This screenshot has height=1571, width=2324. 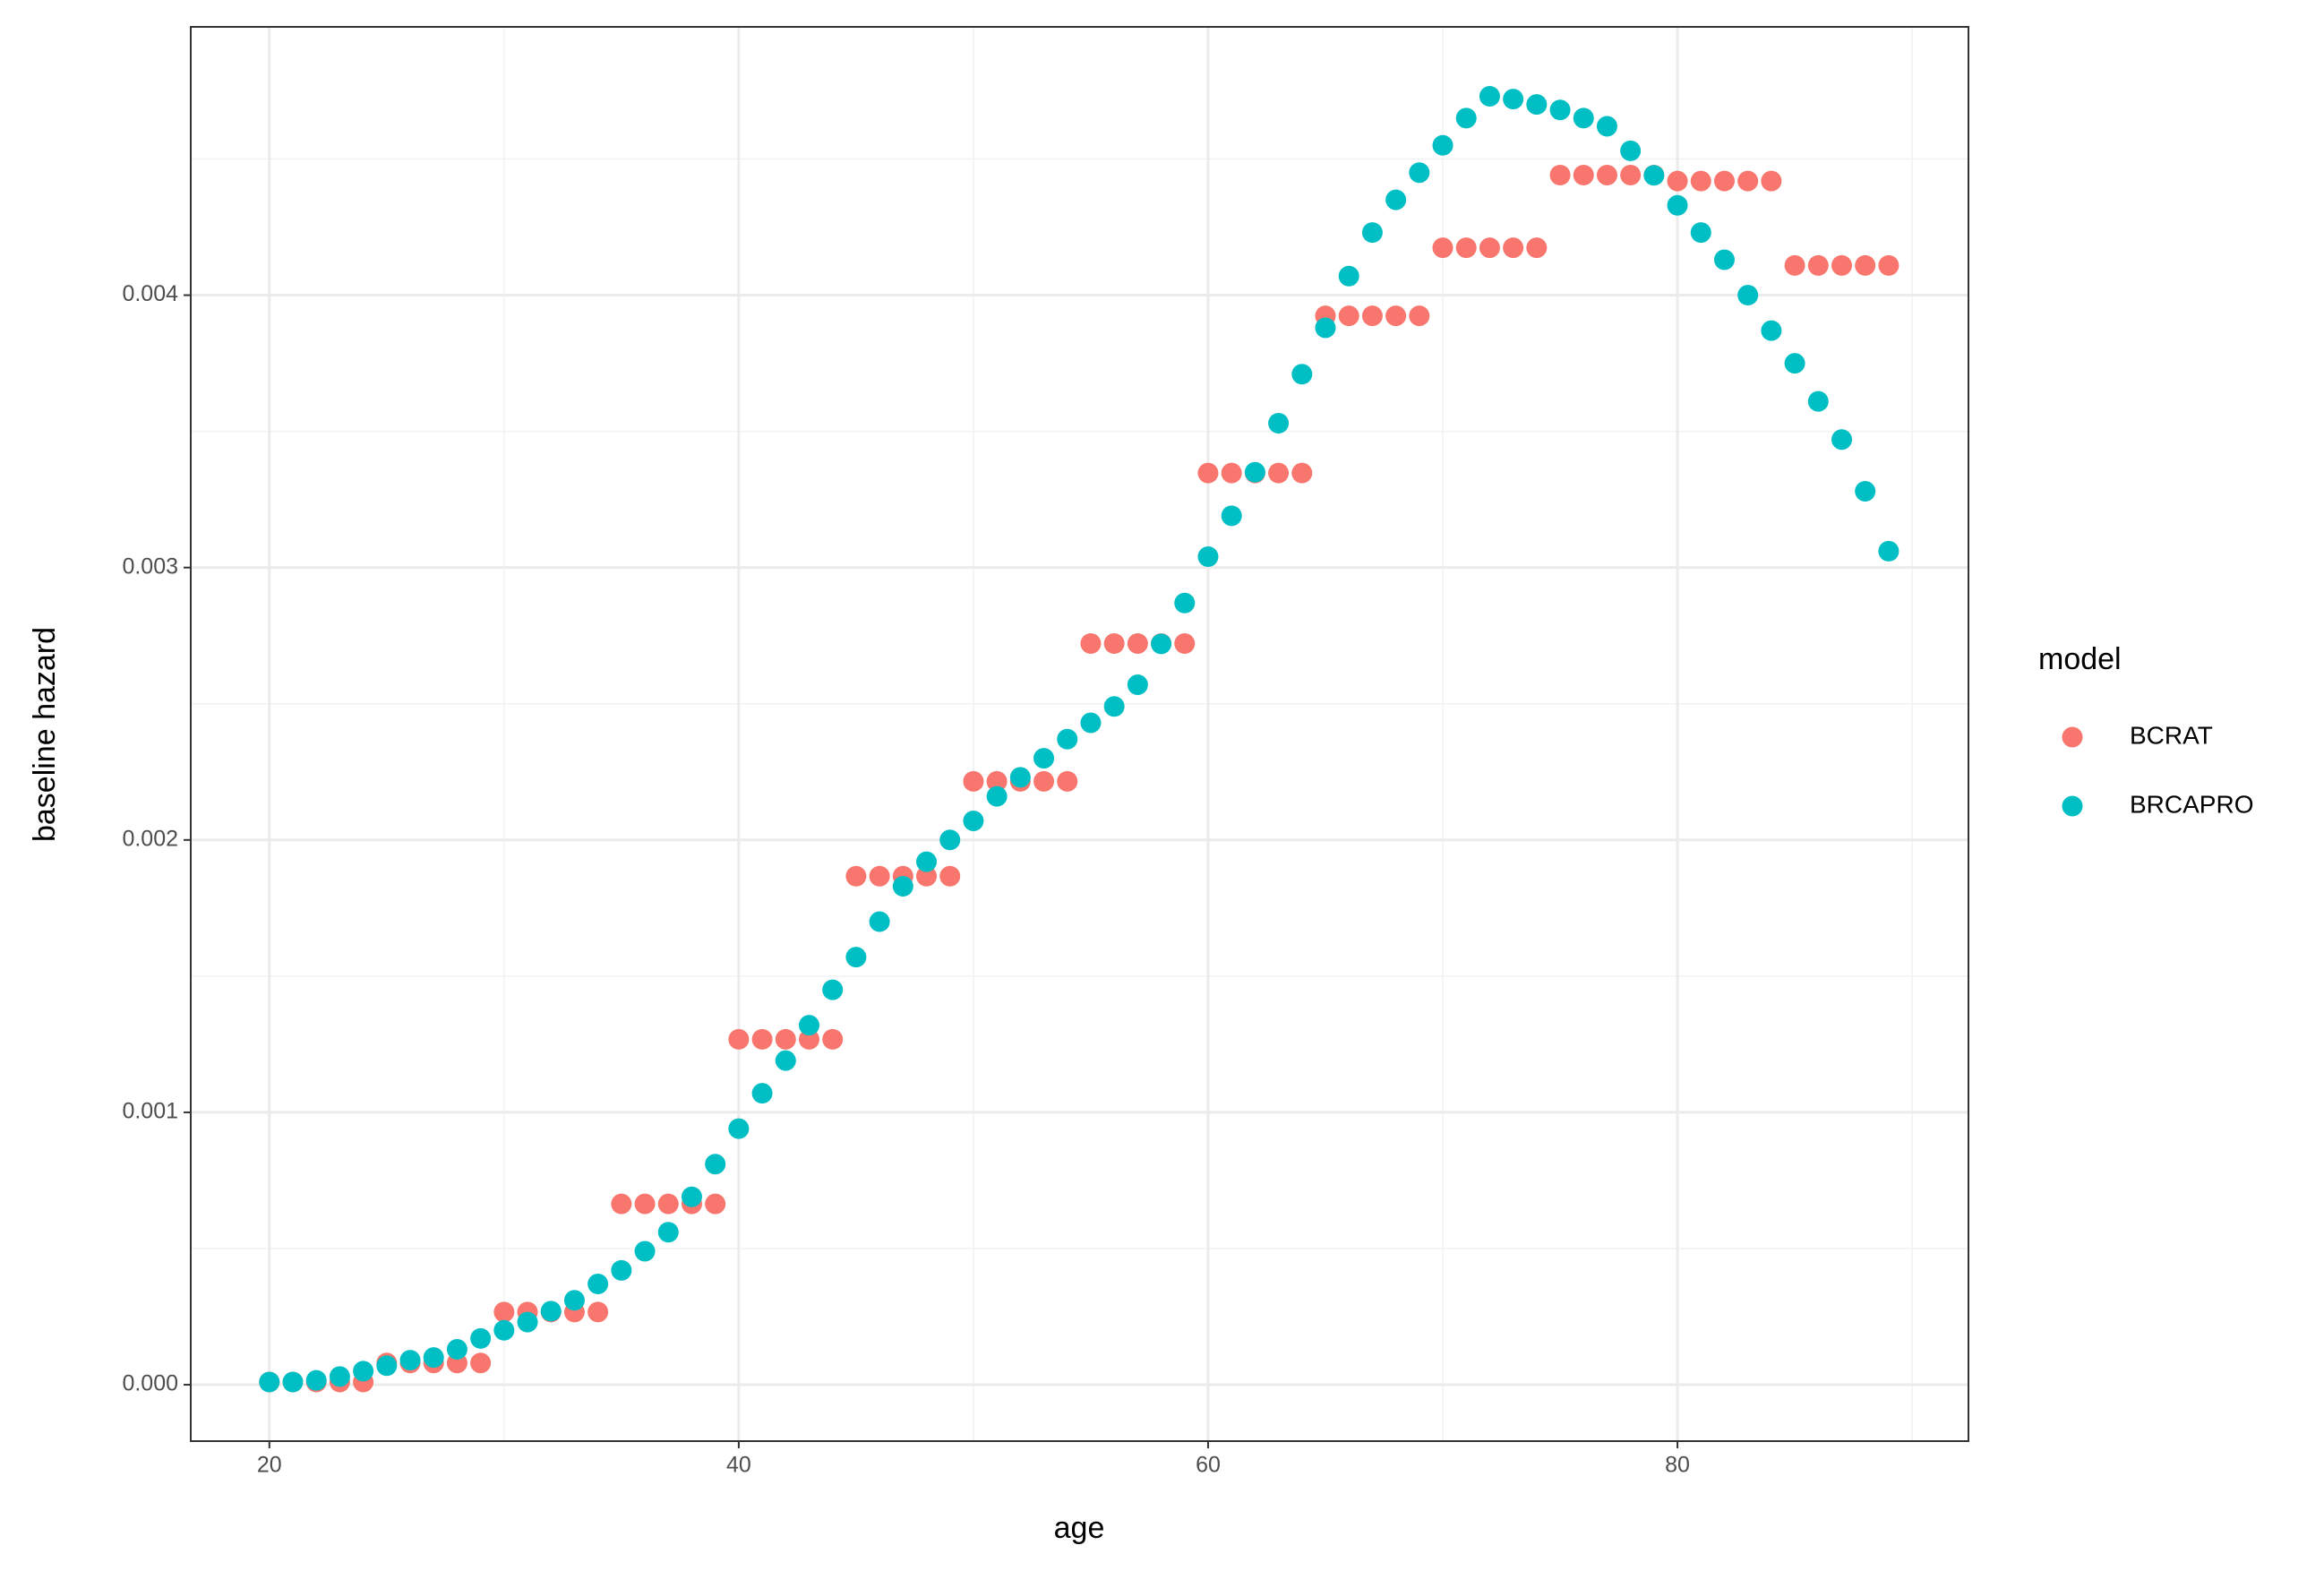 What do you see at coordinates (2073, 737) in the screenshot?
I see `legend-key` at bounding box center [2073, 737].